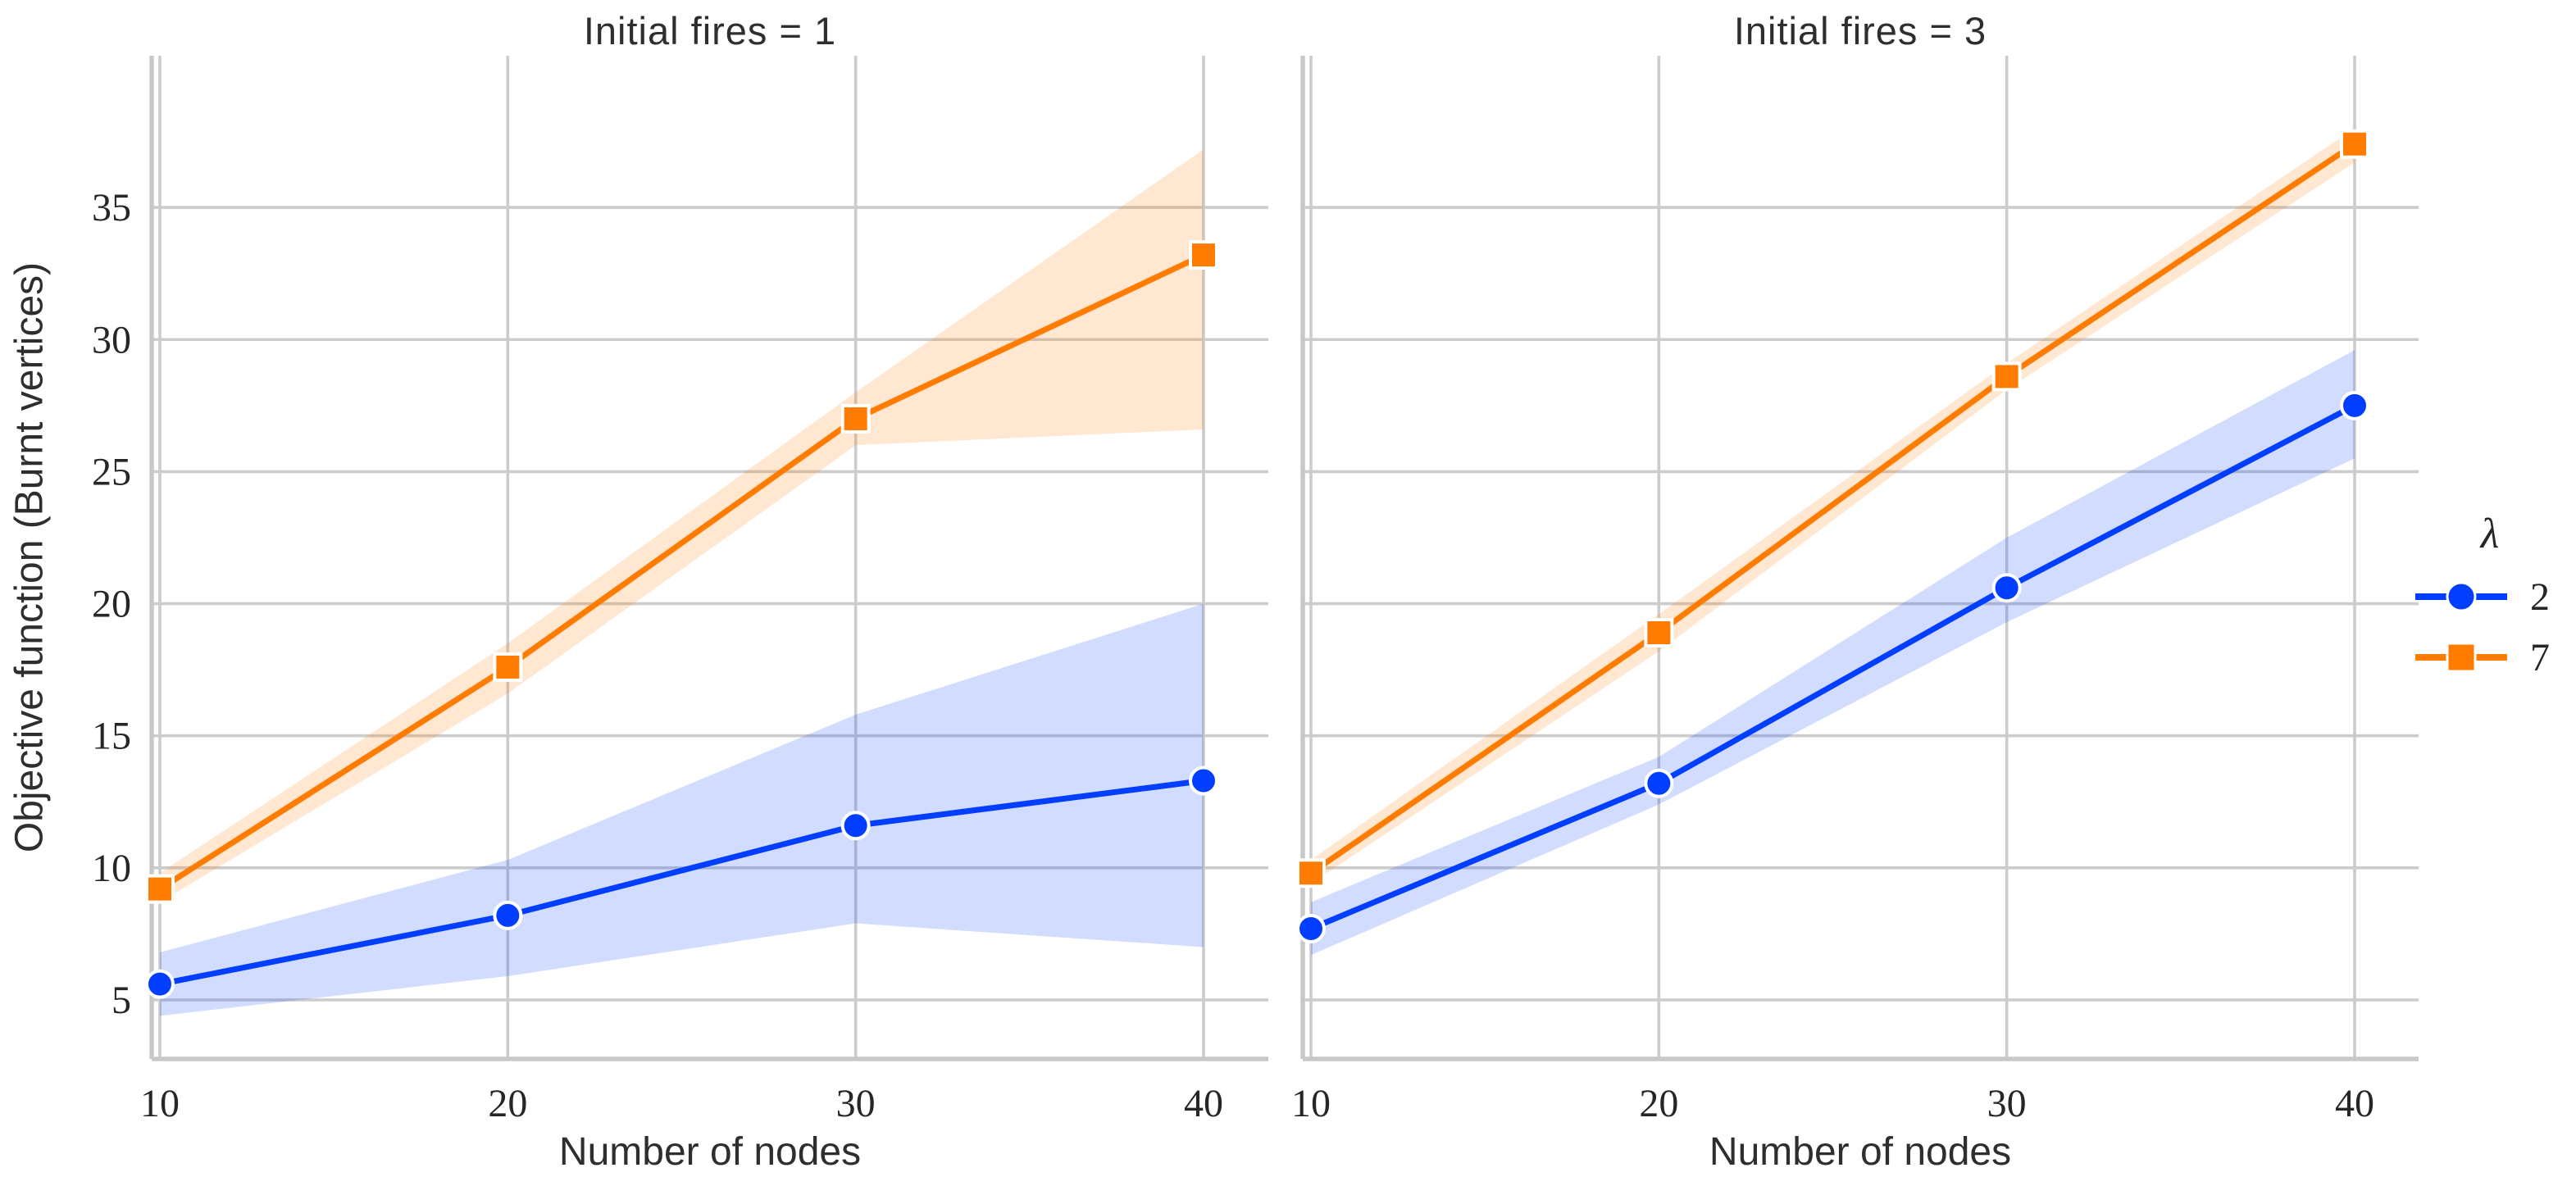 Image resolution: width=2576 pixels, height=1195 pixels. I want to click on legend-title: λ, so click(2490, 534).